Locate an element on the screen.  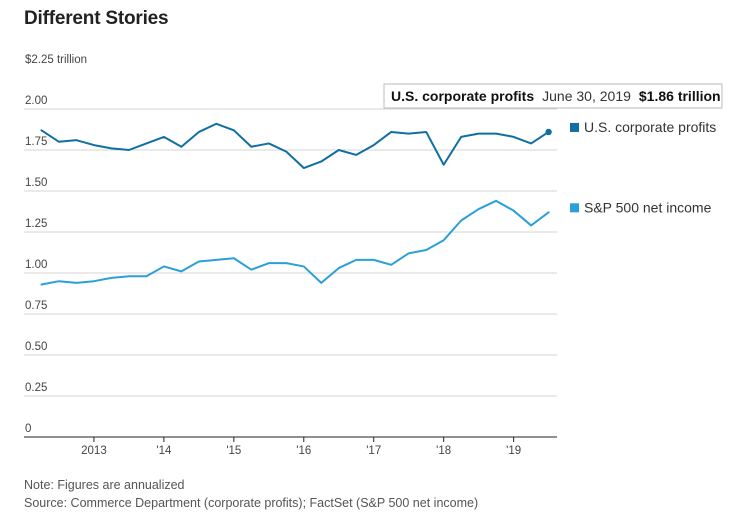
x-tick-label: '15 is located at coordinates (233, 451).